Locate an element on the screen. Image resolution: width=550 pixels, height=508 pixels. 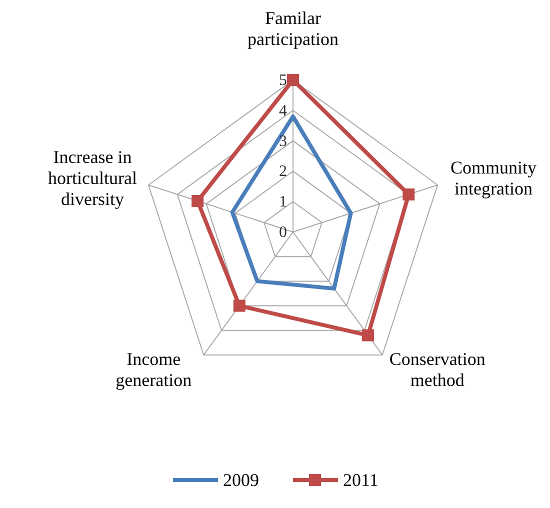
y-tick-label: 4 is located at coordinates (283, 111).